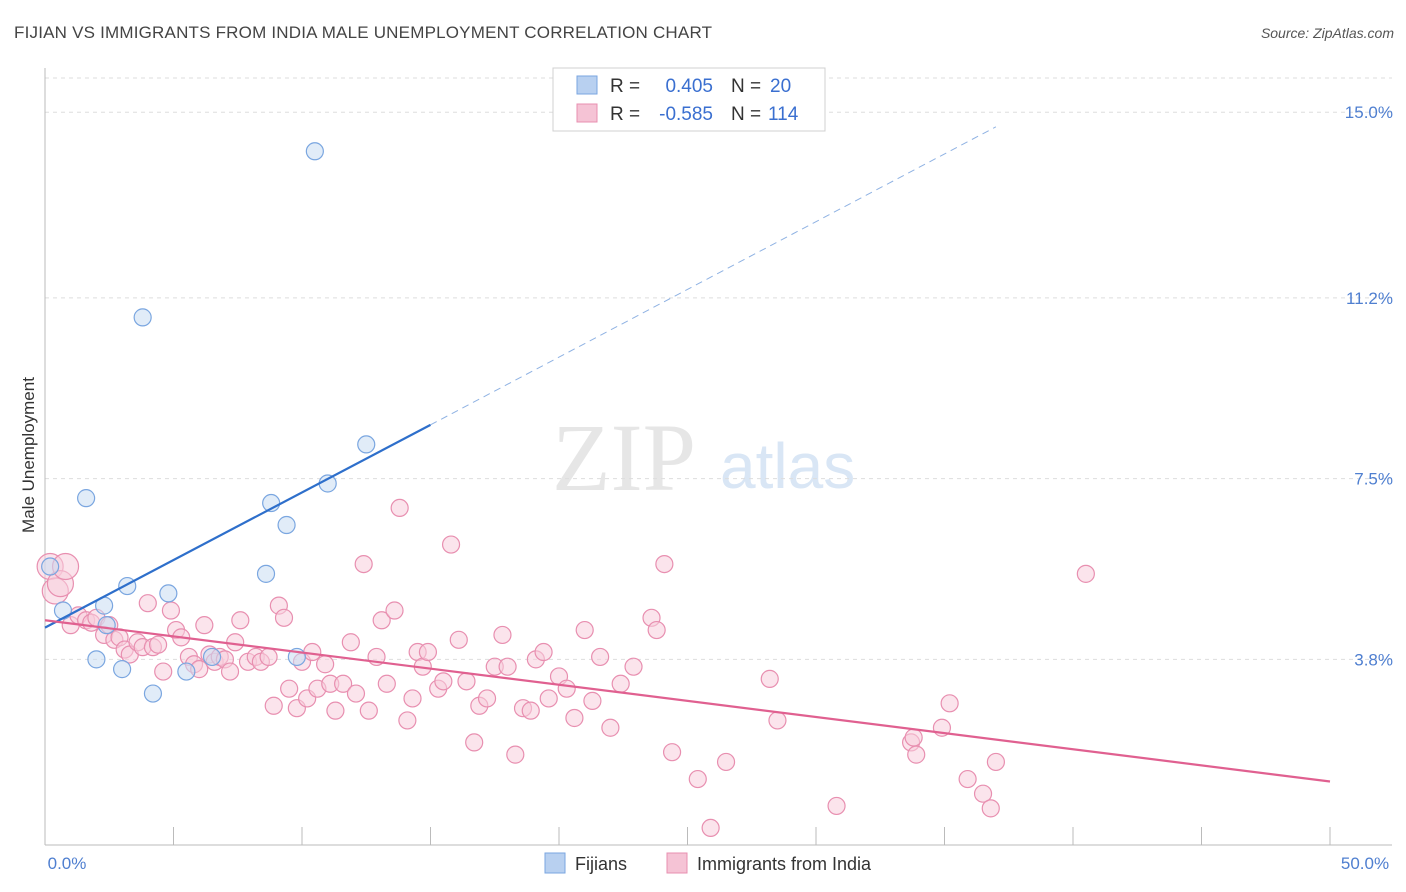 This screenshot has width=1406, height=892. I want to click on x-tick-label: 0.0%, so click(67, 863).